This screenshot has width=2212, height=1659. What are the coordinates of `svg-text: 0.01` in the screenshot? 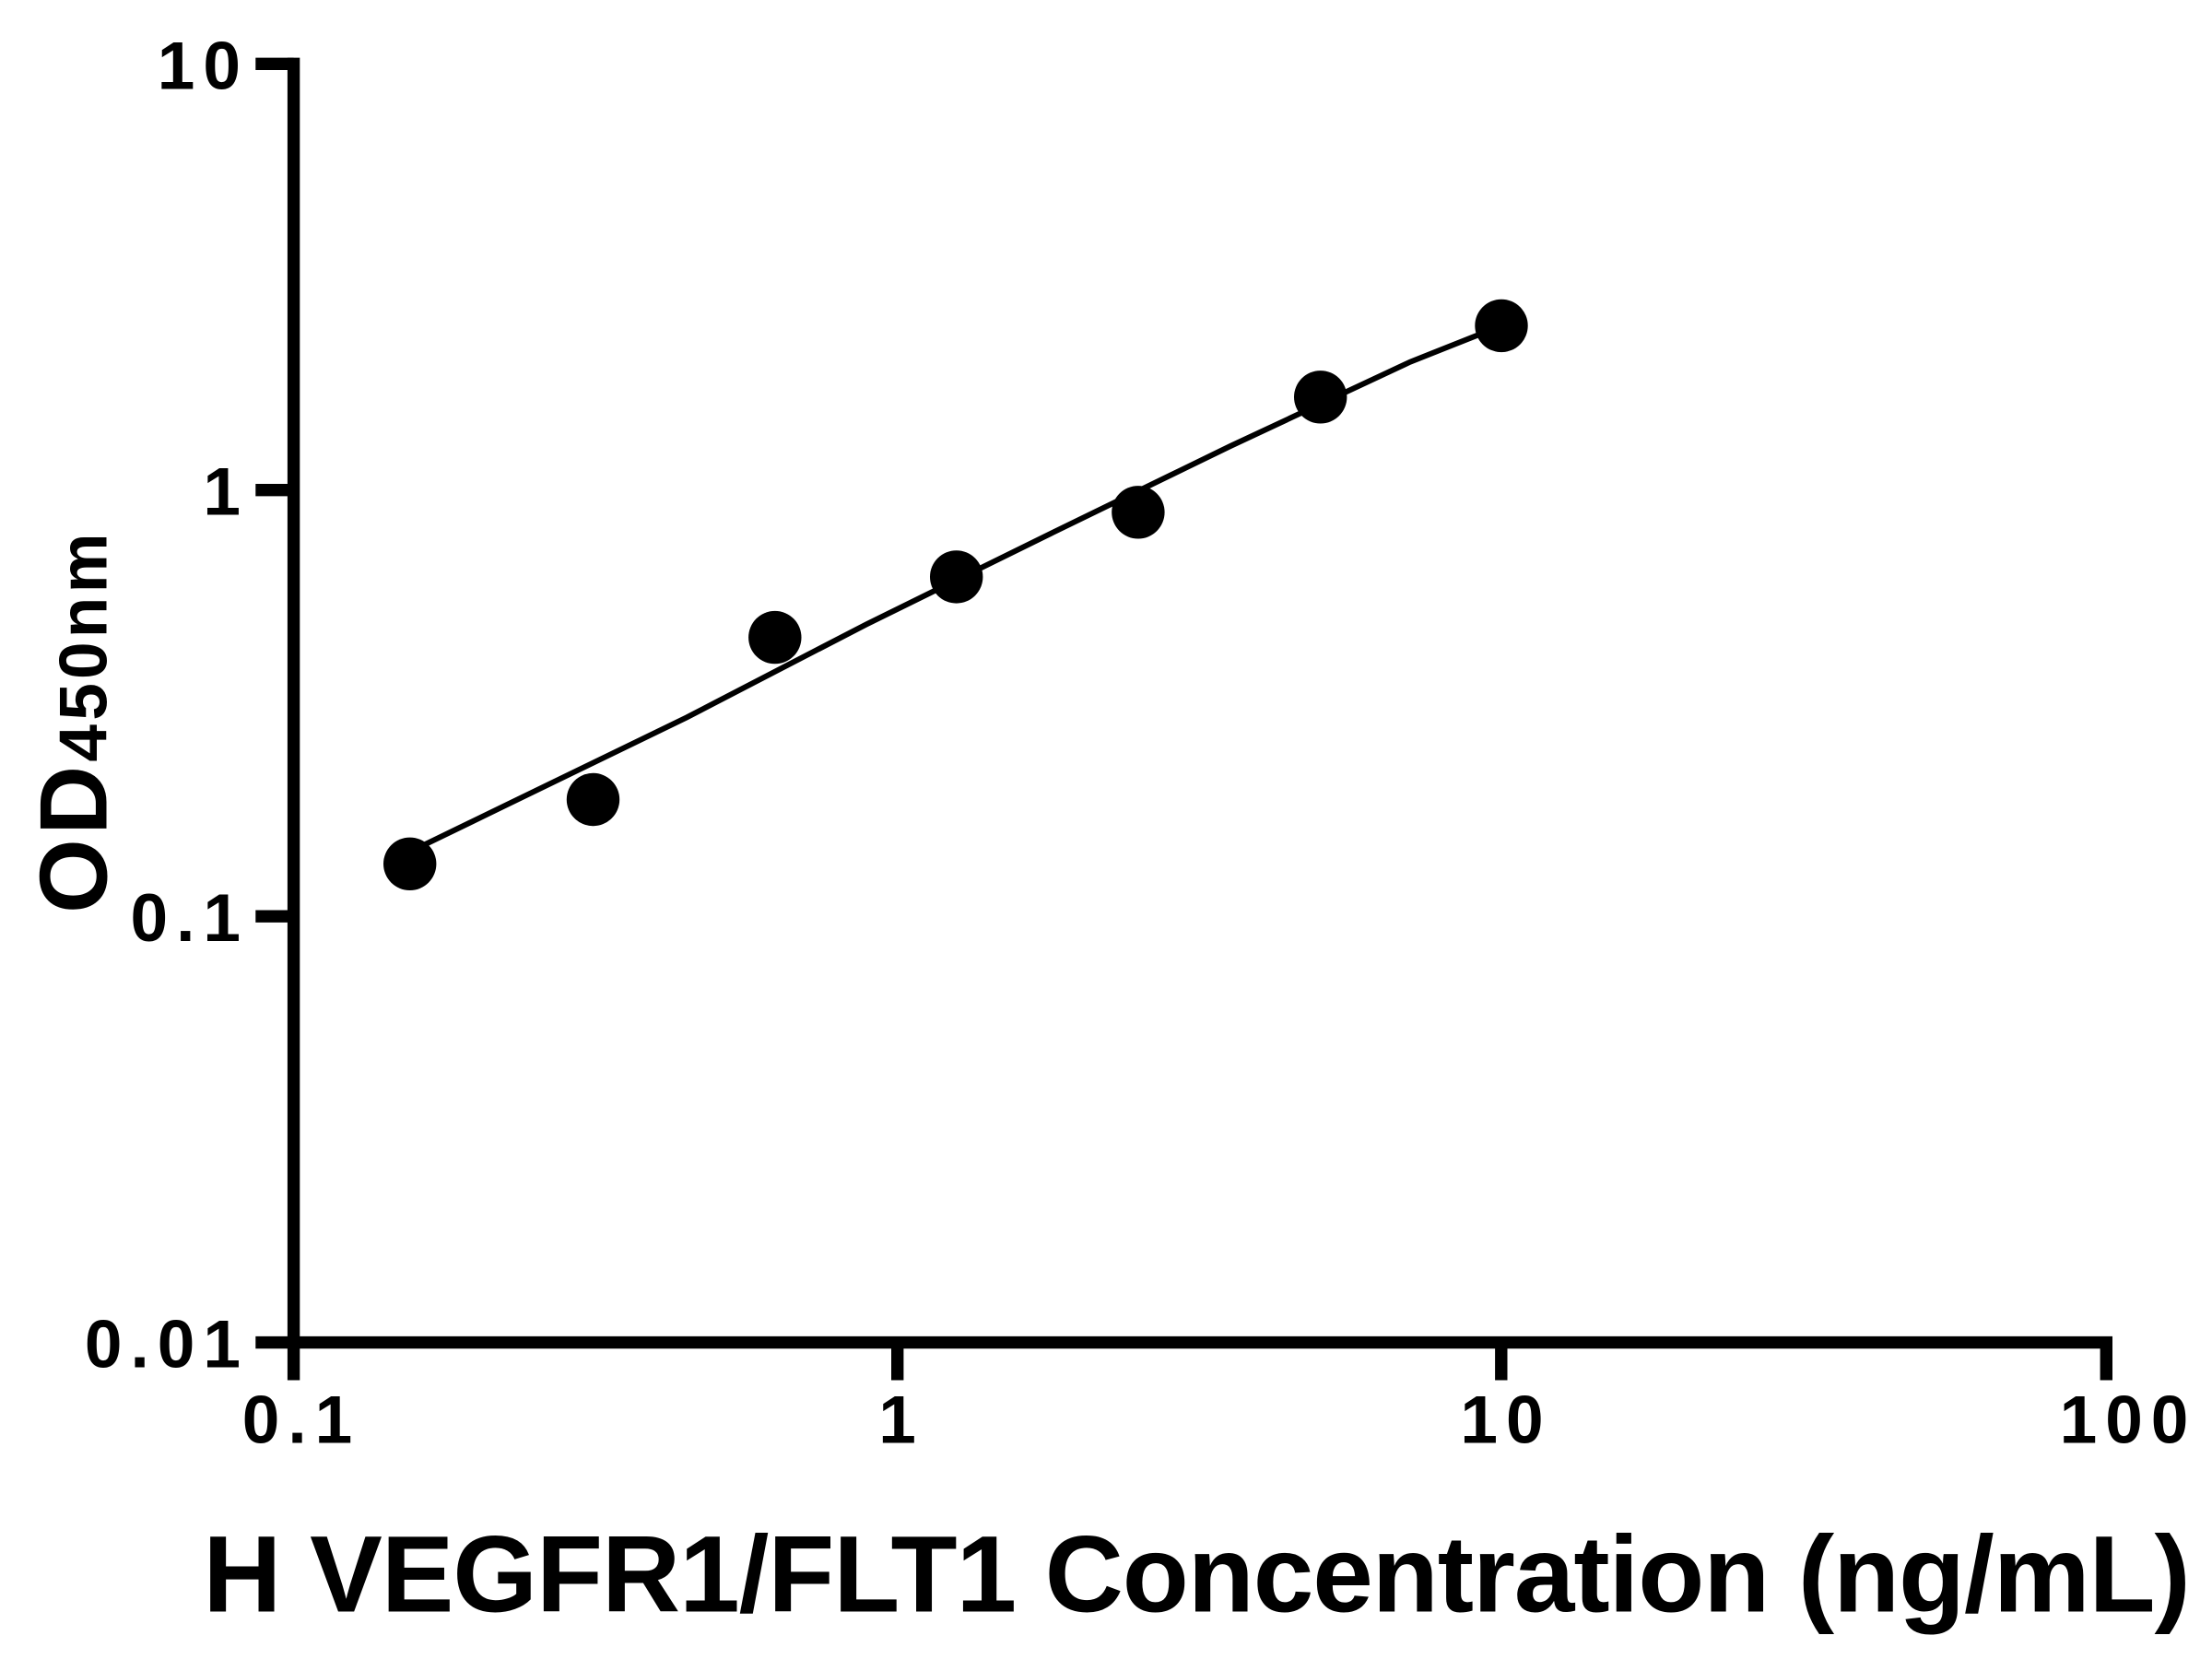 It's located at (167, 1345).